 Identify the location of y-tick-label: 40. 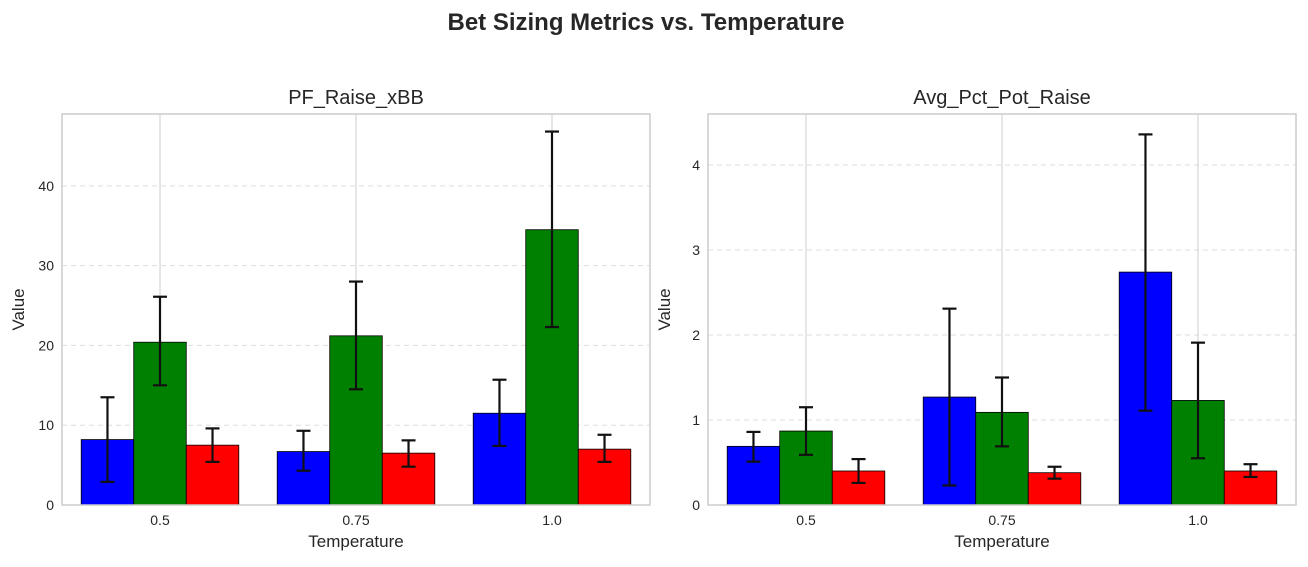
(46, 186).